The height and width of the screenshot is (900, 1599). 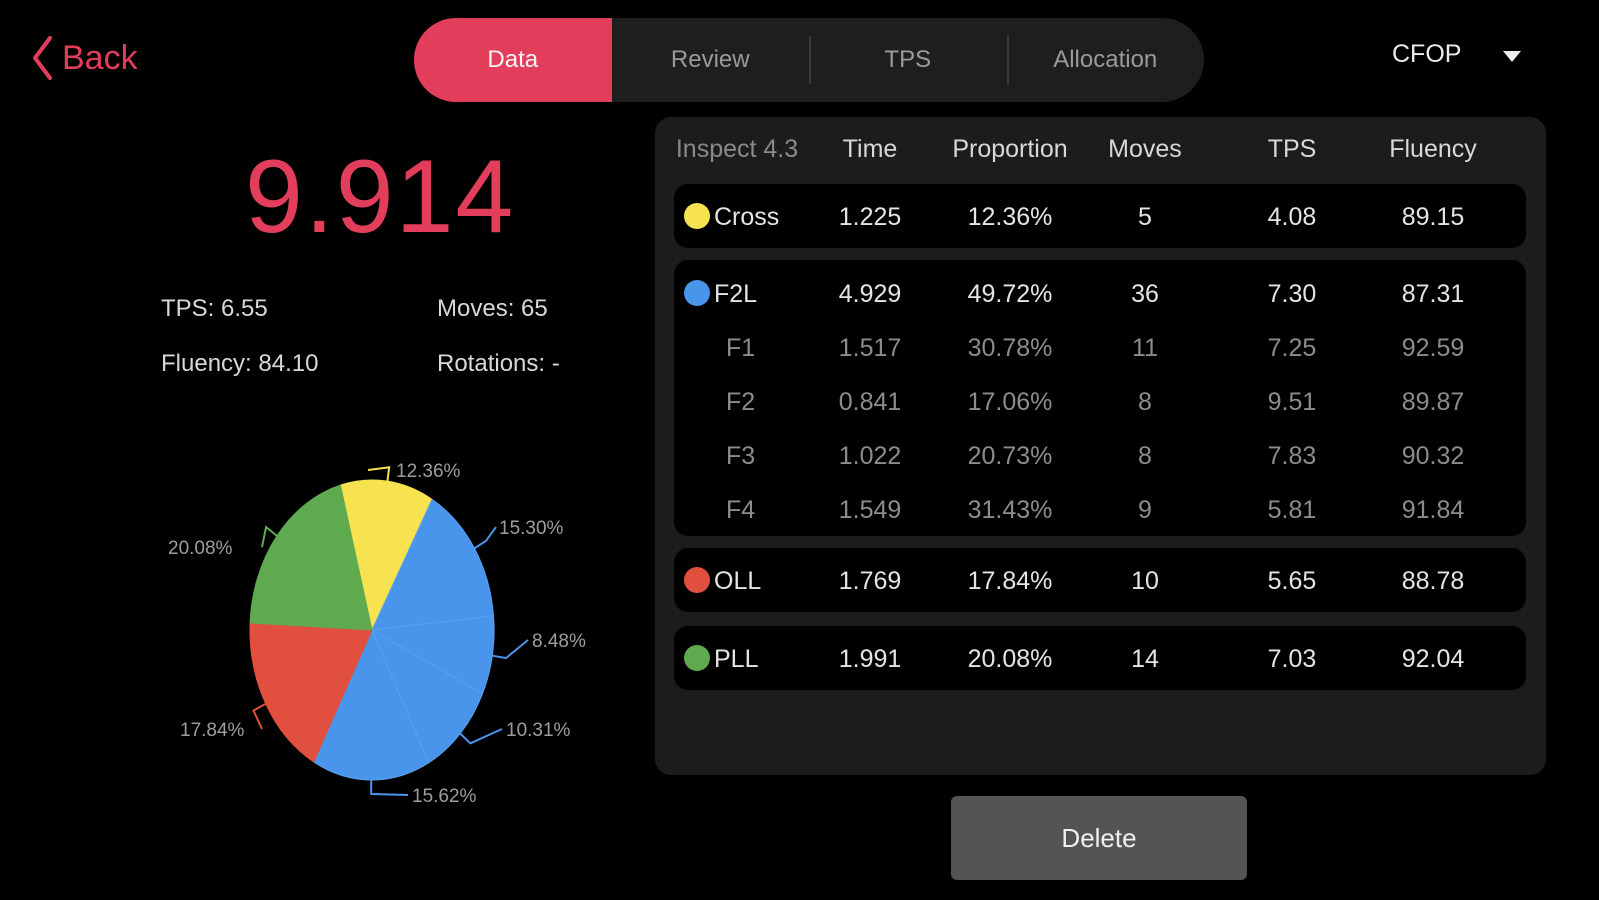 I want to click on row-proportion: 20.08%, so click(x=1010, y=659).